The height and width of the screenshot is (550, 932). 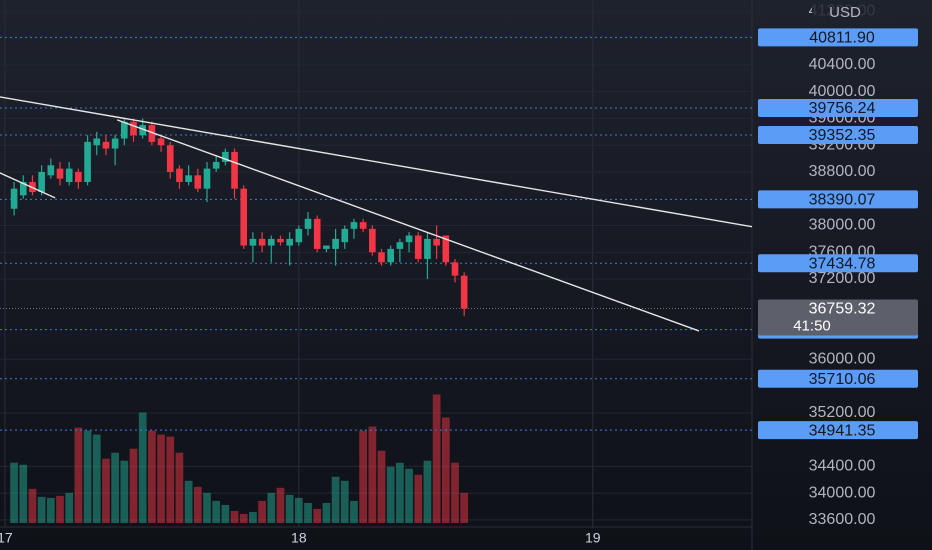 I want to click on current-price-label: 36759.32, so click(x=842, y=309).